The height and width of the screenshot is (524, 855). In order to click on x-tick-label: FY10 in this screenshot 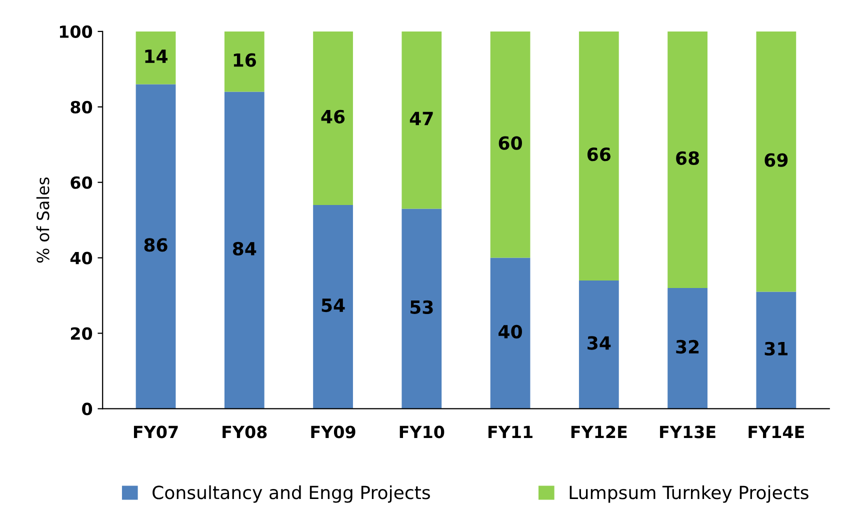, I will do `click(422, 432)`.